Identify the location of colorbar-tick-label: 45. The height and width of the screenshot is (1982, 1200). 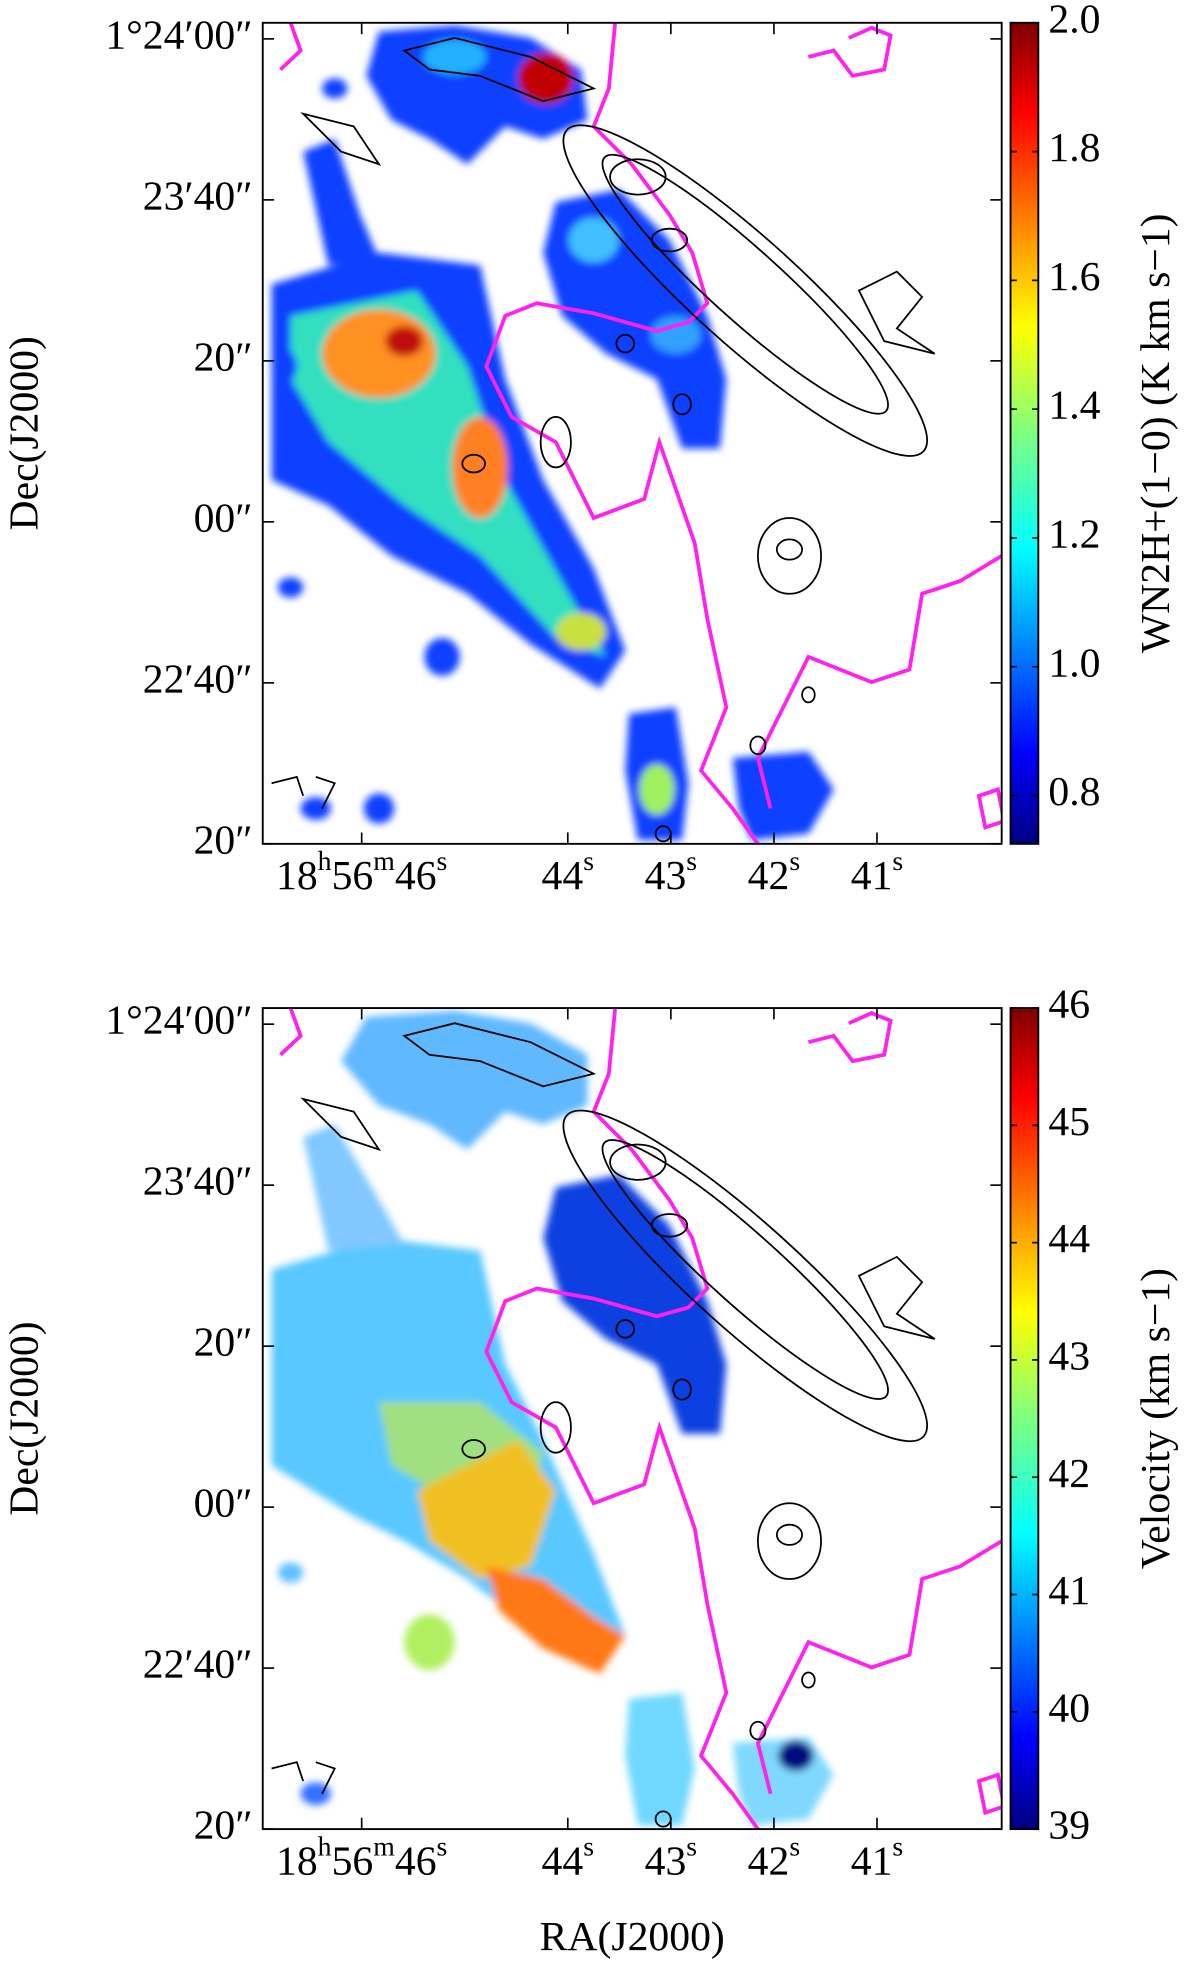
(1069, 1122).